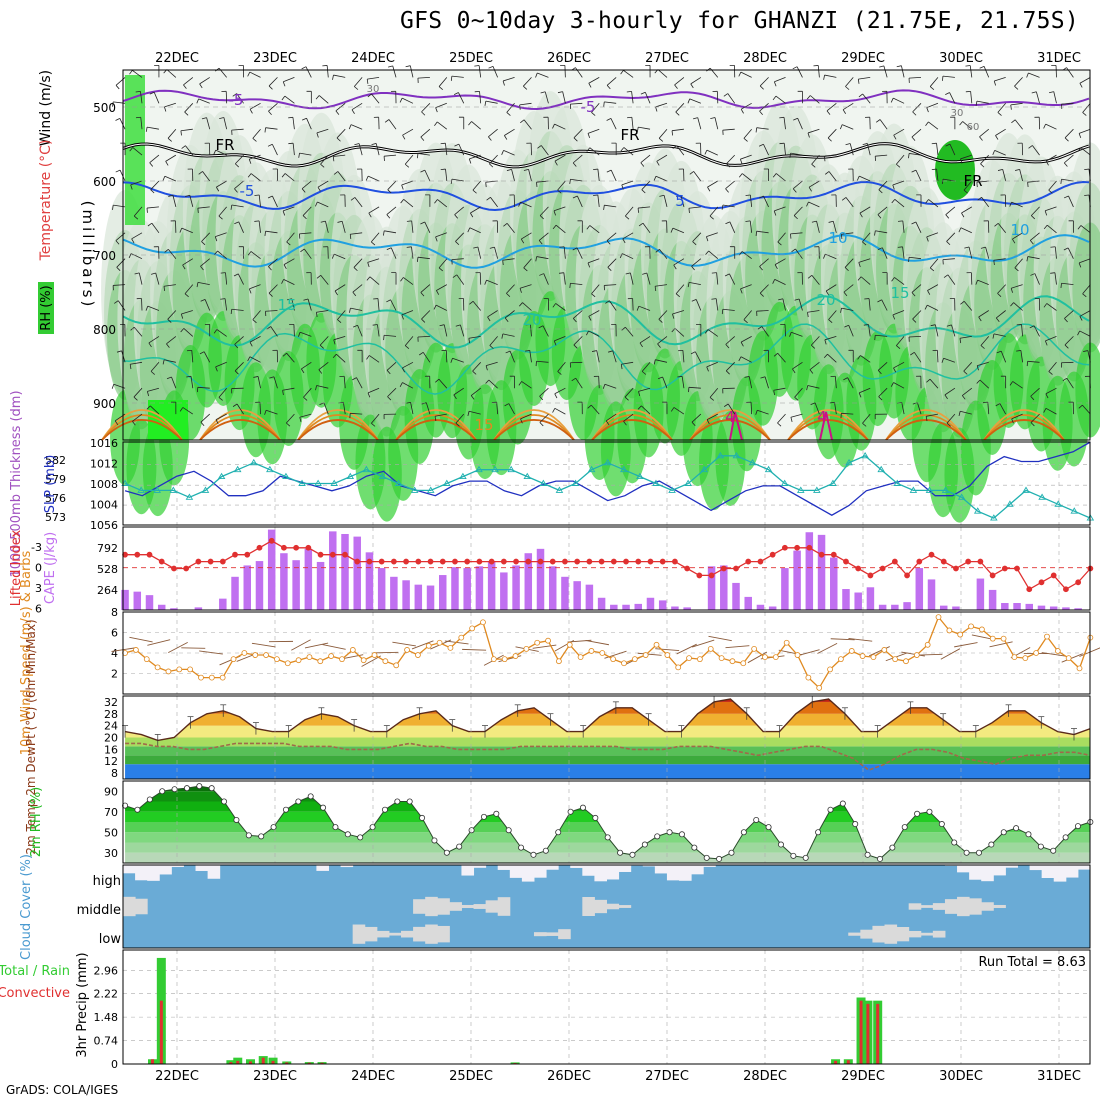 The height and width of the screenshot is (1100, 1100). I want to click on day-label-top: 29DEC, so click(863, 58).